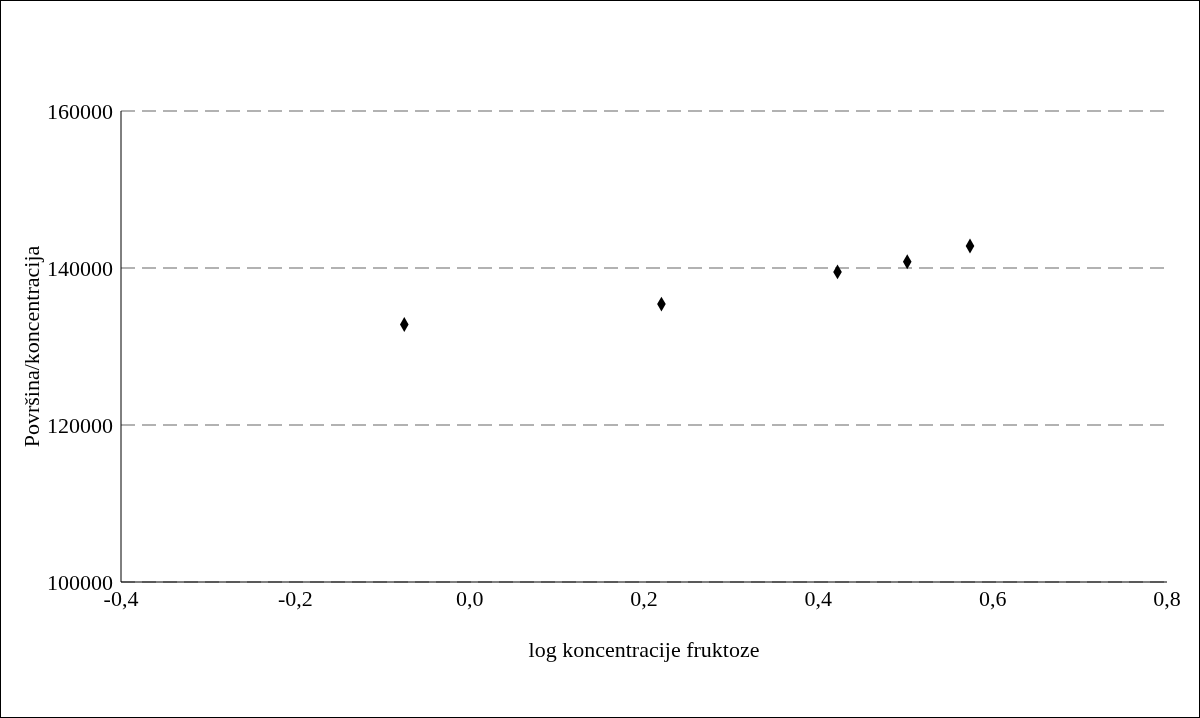  I want to click on y-tick-label: 160000, so click(80, 111).